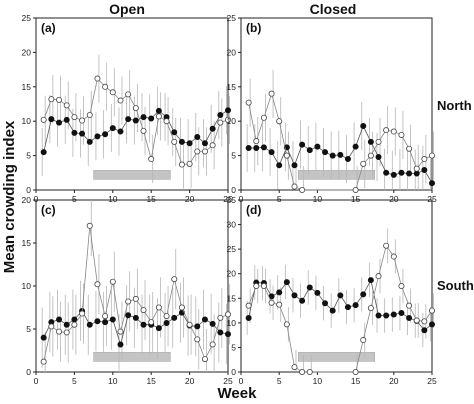  Describe the element at coordinates (241, 381) in the screenshot. I see `panel-d-x-tick-label: 0` at that location.